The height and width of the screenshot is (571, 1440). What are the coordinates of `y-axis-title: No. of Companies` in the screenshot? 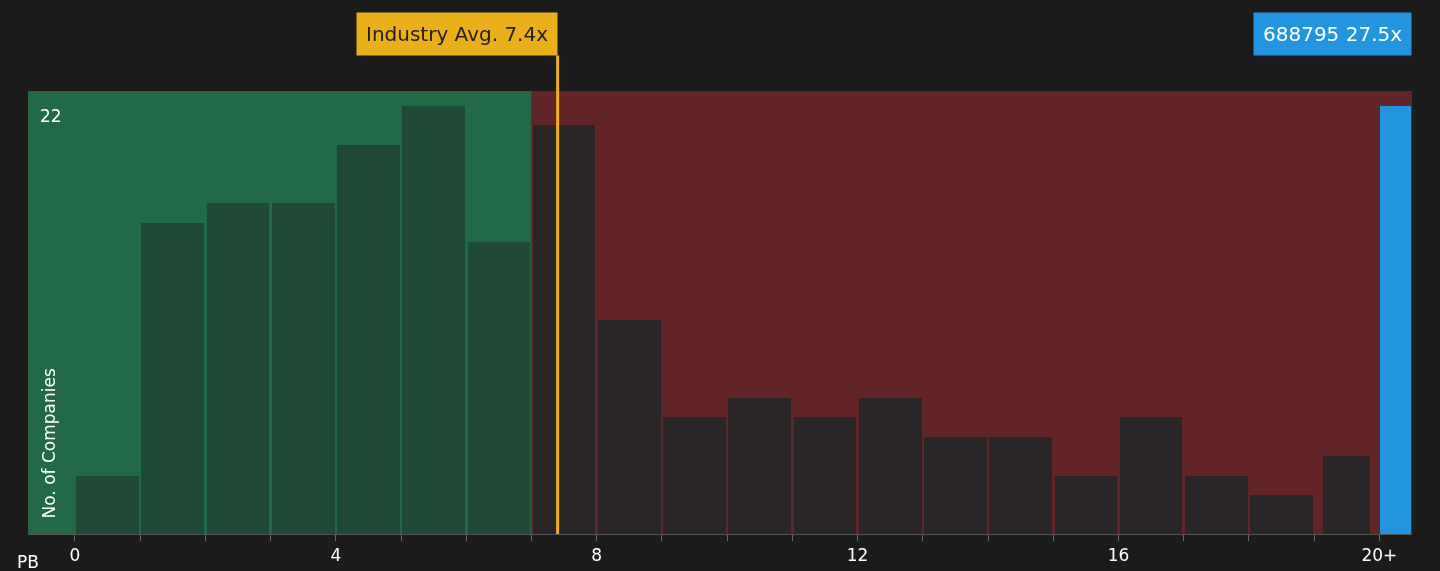 It's located at (49, 443).